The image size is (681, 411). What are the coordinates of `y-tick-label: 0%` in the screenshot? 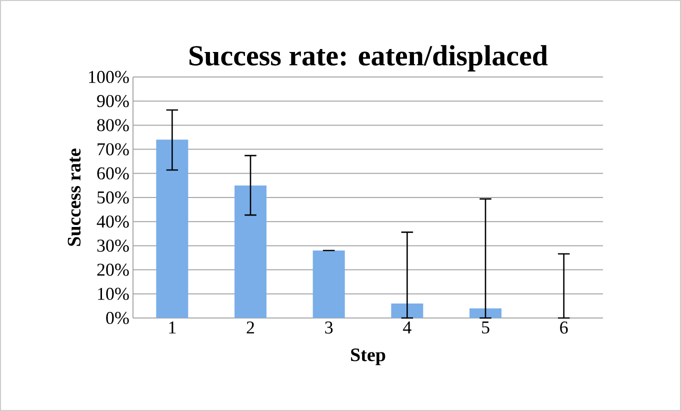 It's located at (117, 318).